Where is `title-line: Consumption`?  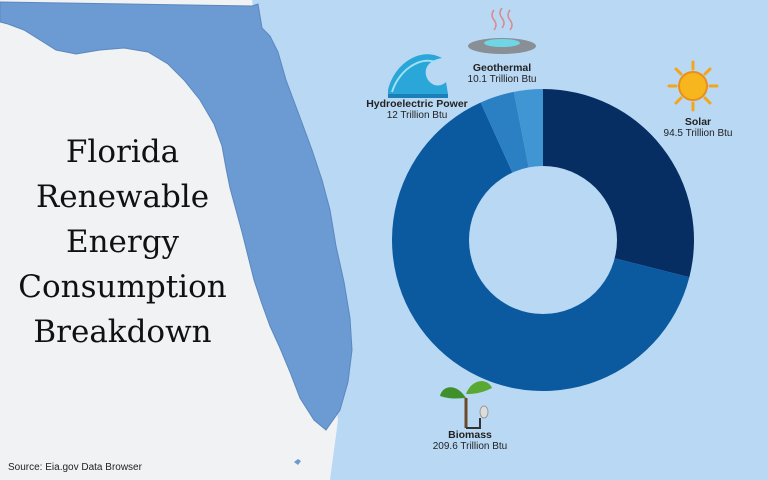 title-line: Consumption is located at coordinates (122, 287).